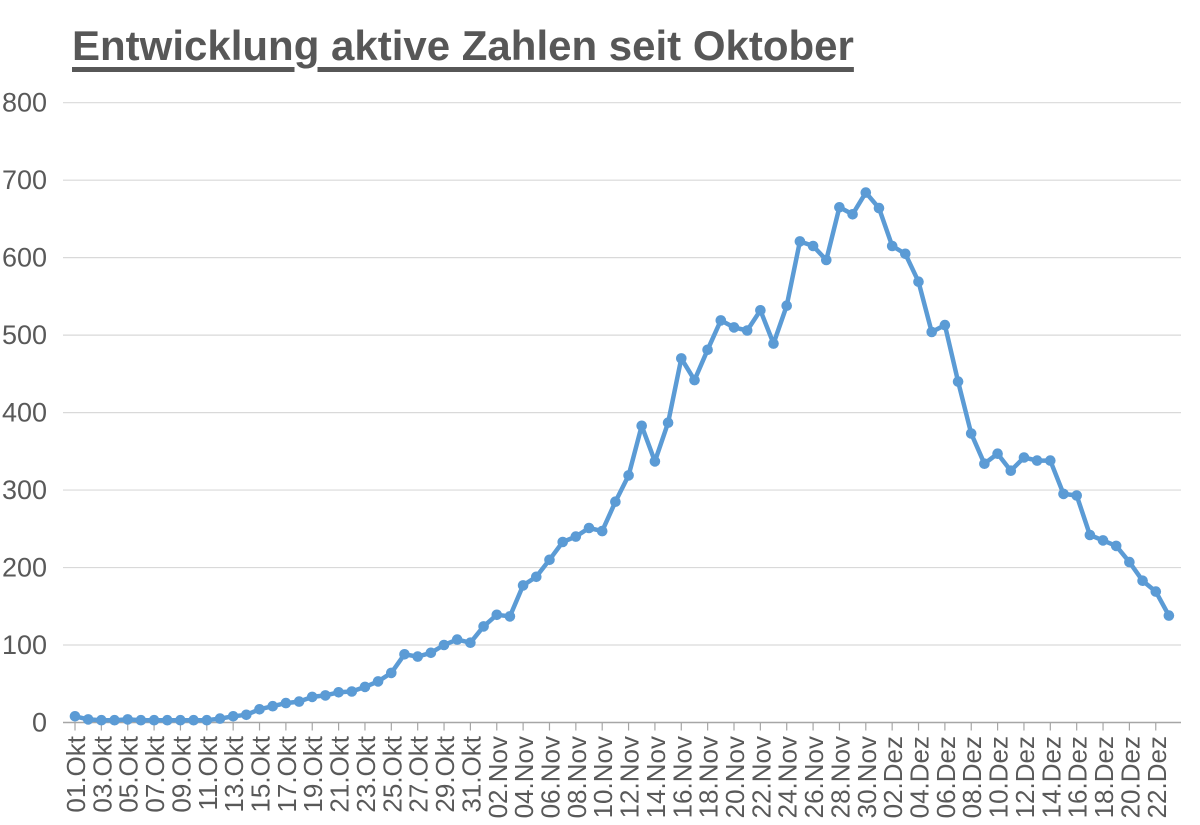 This screenshot has height=825, width=1200. I want to click on x-axis-tick-label: 03.Okt, so click(102, 773).